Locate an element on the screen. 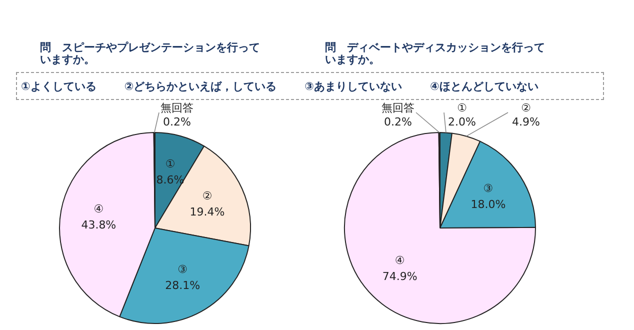 Image resolution: width=634 pixels, height=330 pixels. text: ④ほとんどしていない is located at coordinates (484, 86).